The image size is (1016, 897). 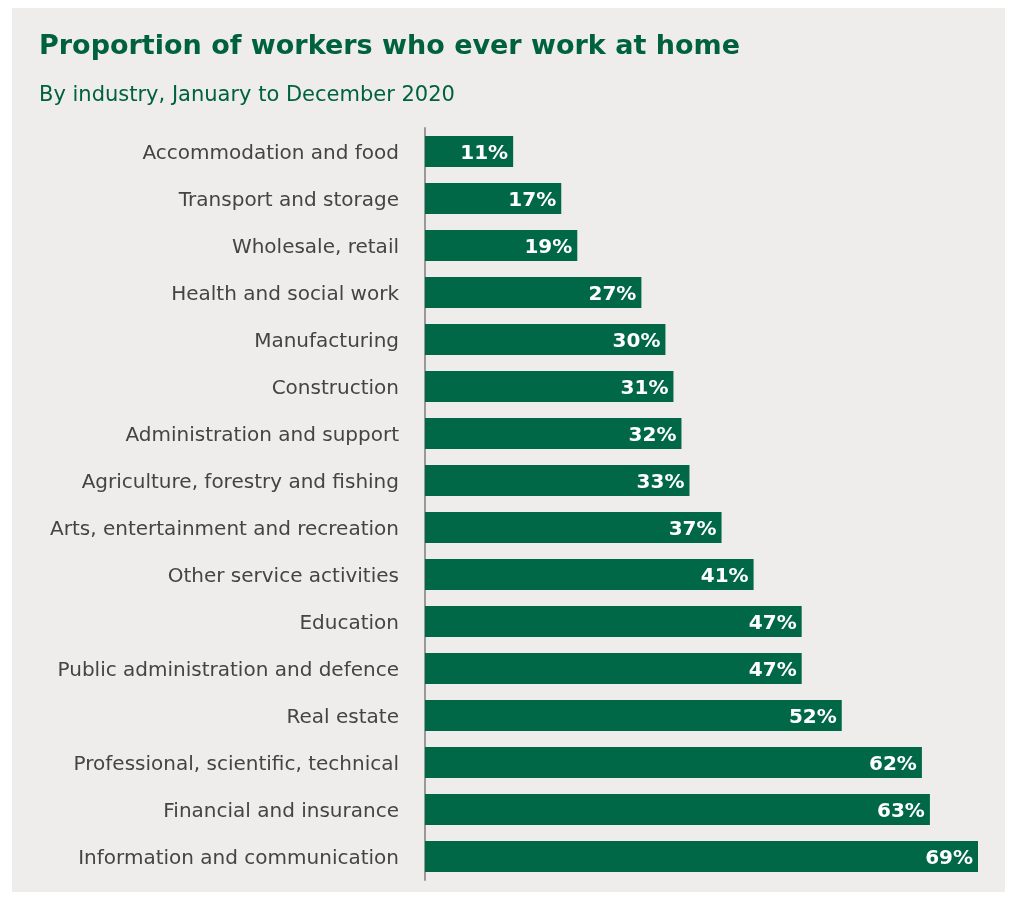 What do you see at coordinates (692, 527) in the screenshot?
I see `data-label: 37%` at bounding box center [692, 527].